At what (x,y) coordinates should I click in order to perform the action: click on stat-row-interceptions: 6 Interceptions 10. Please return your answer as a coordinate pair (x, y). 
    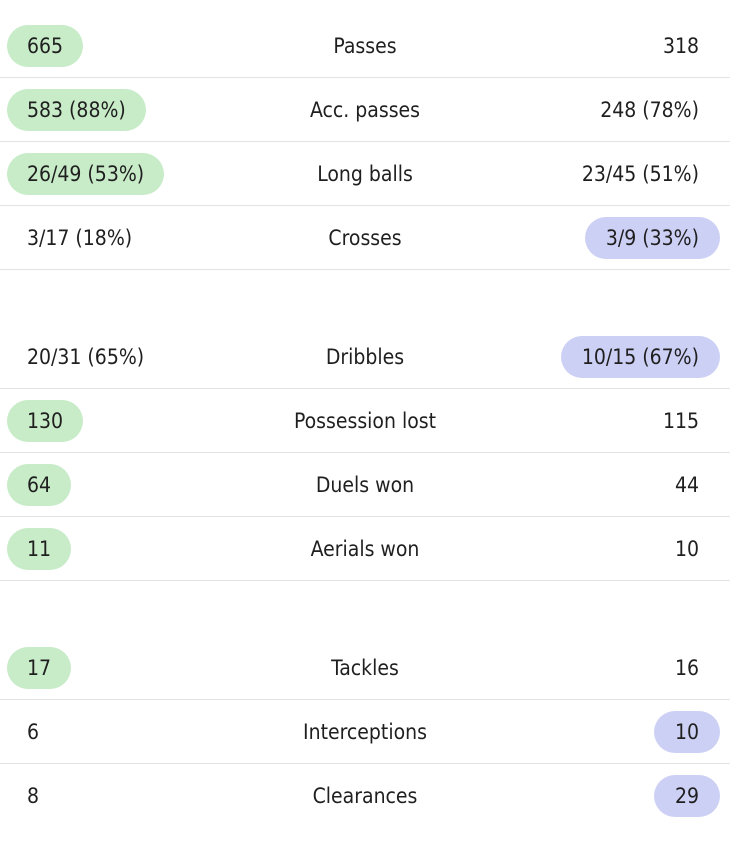
    Looking at the image, I should click on (365, 732).